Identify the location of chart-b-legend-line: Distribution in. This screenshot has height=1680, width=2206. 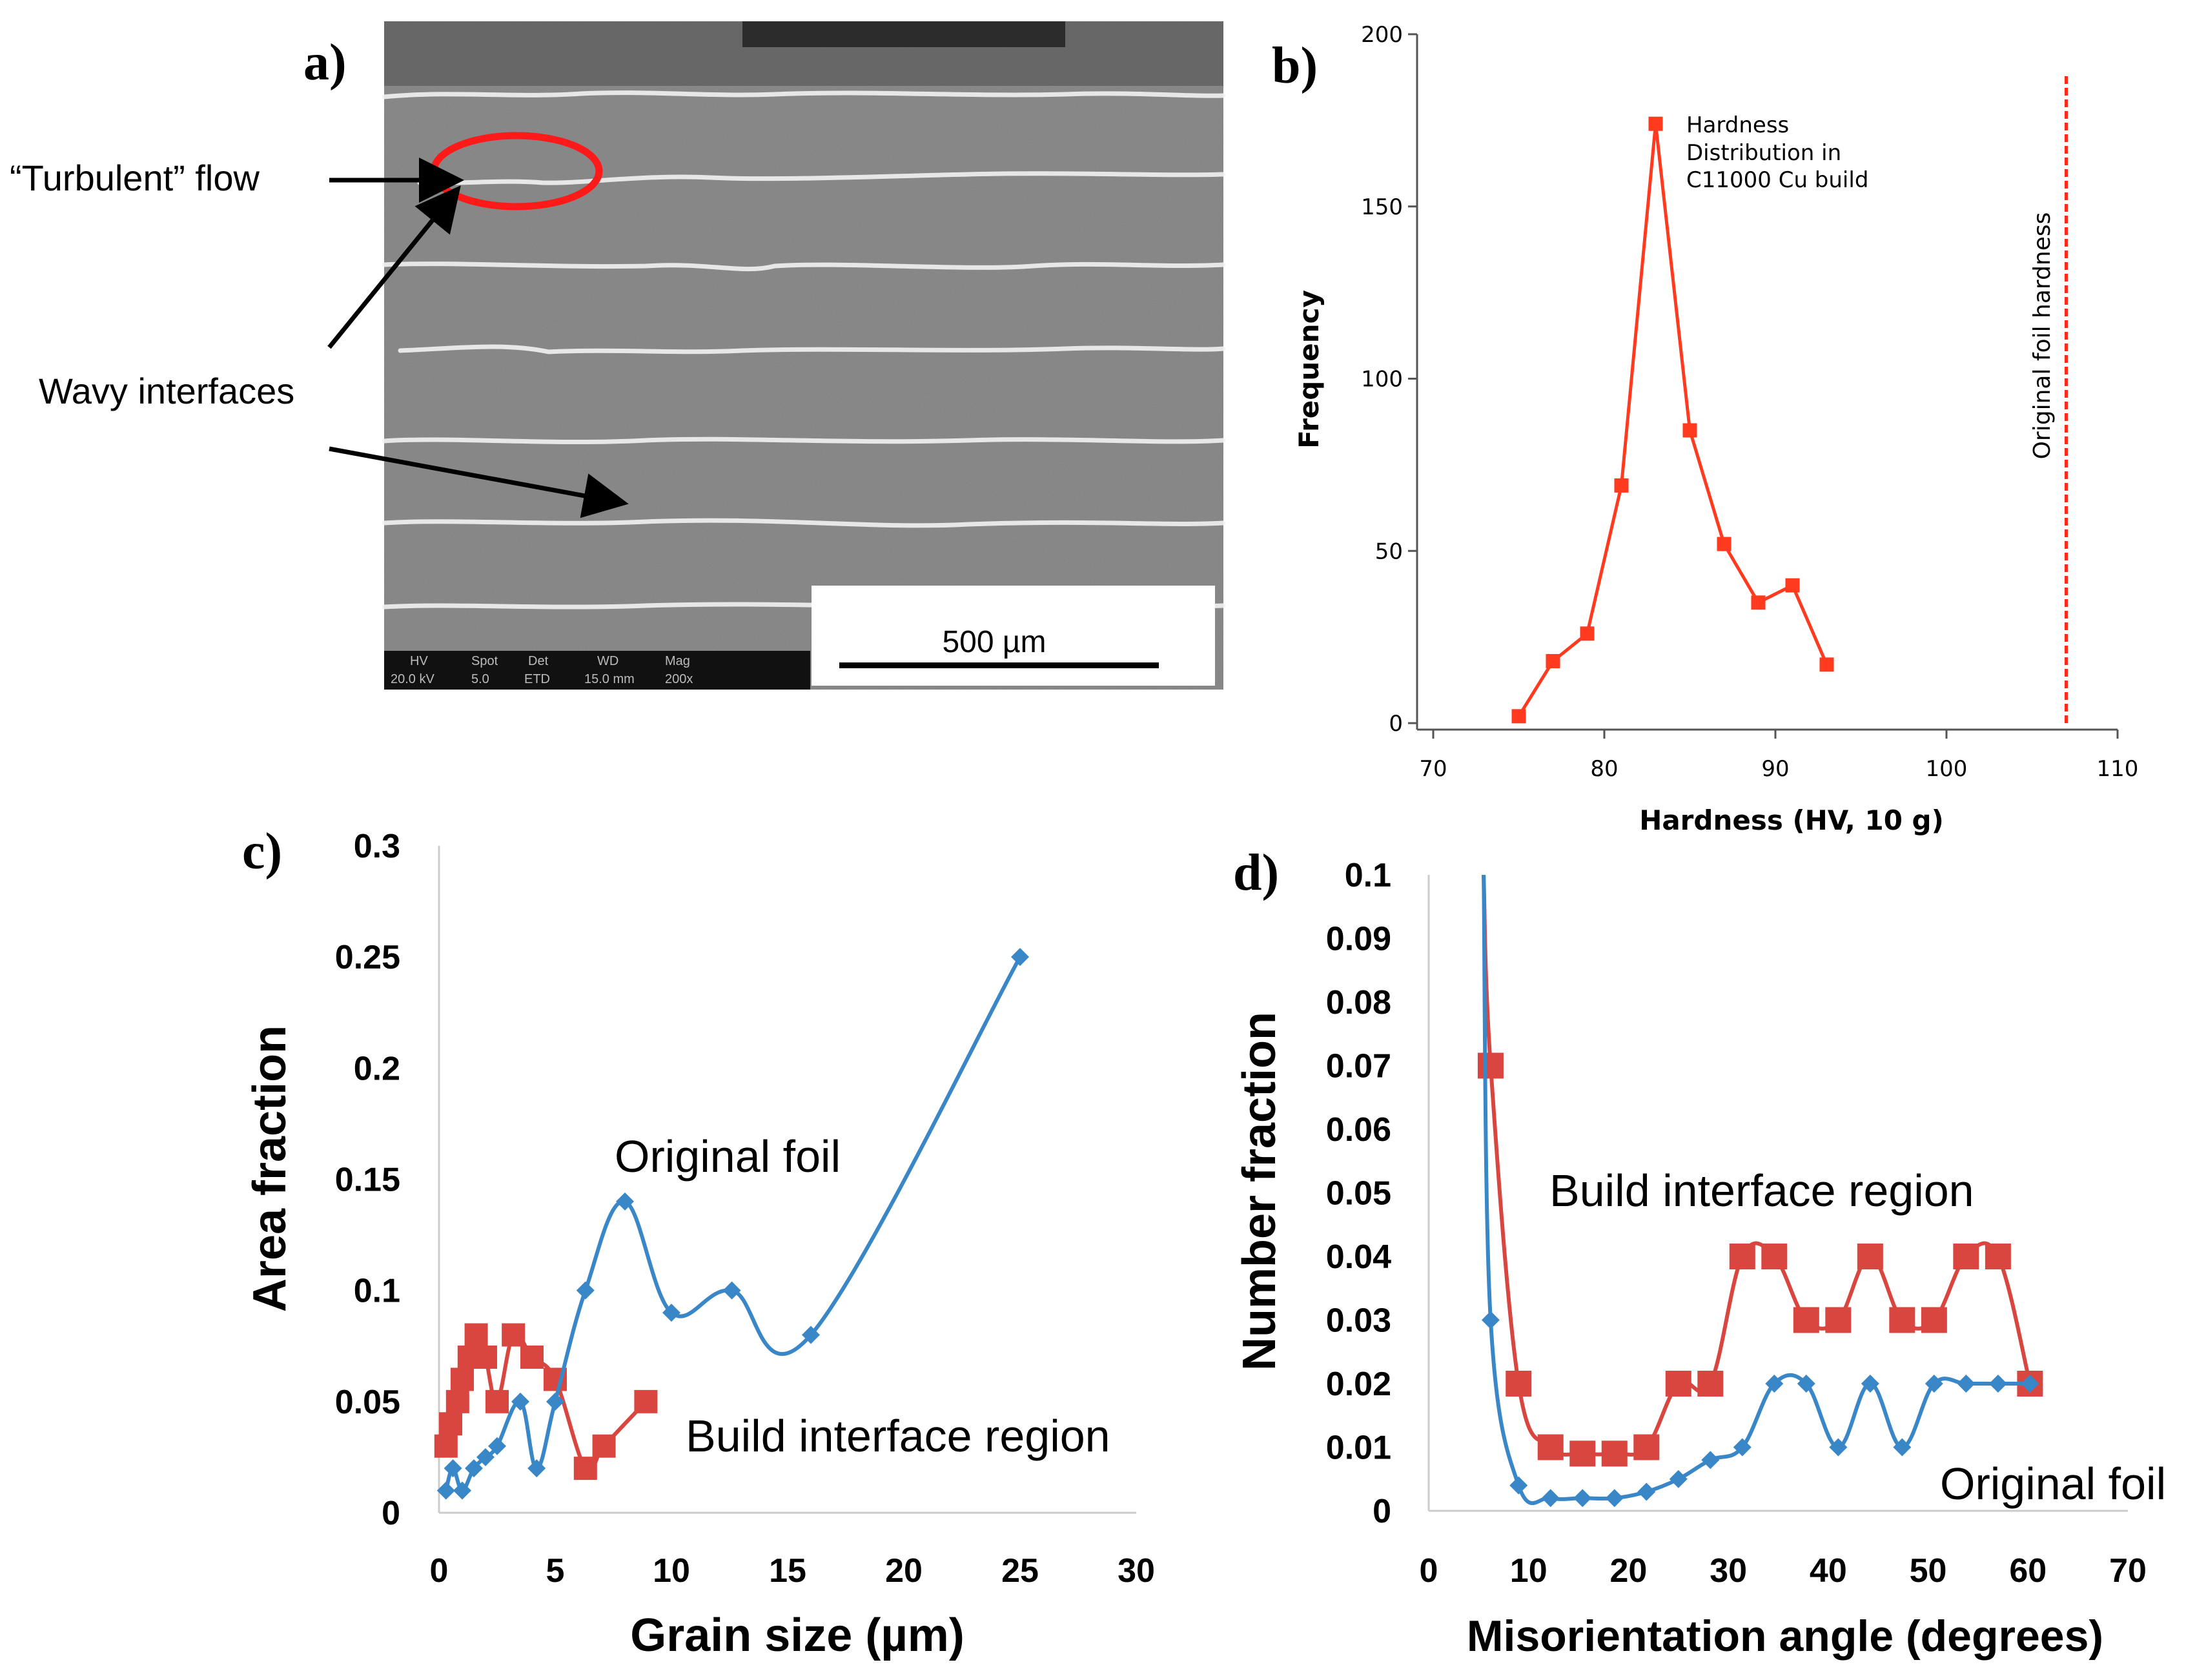
(1763, 153).